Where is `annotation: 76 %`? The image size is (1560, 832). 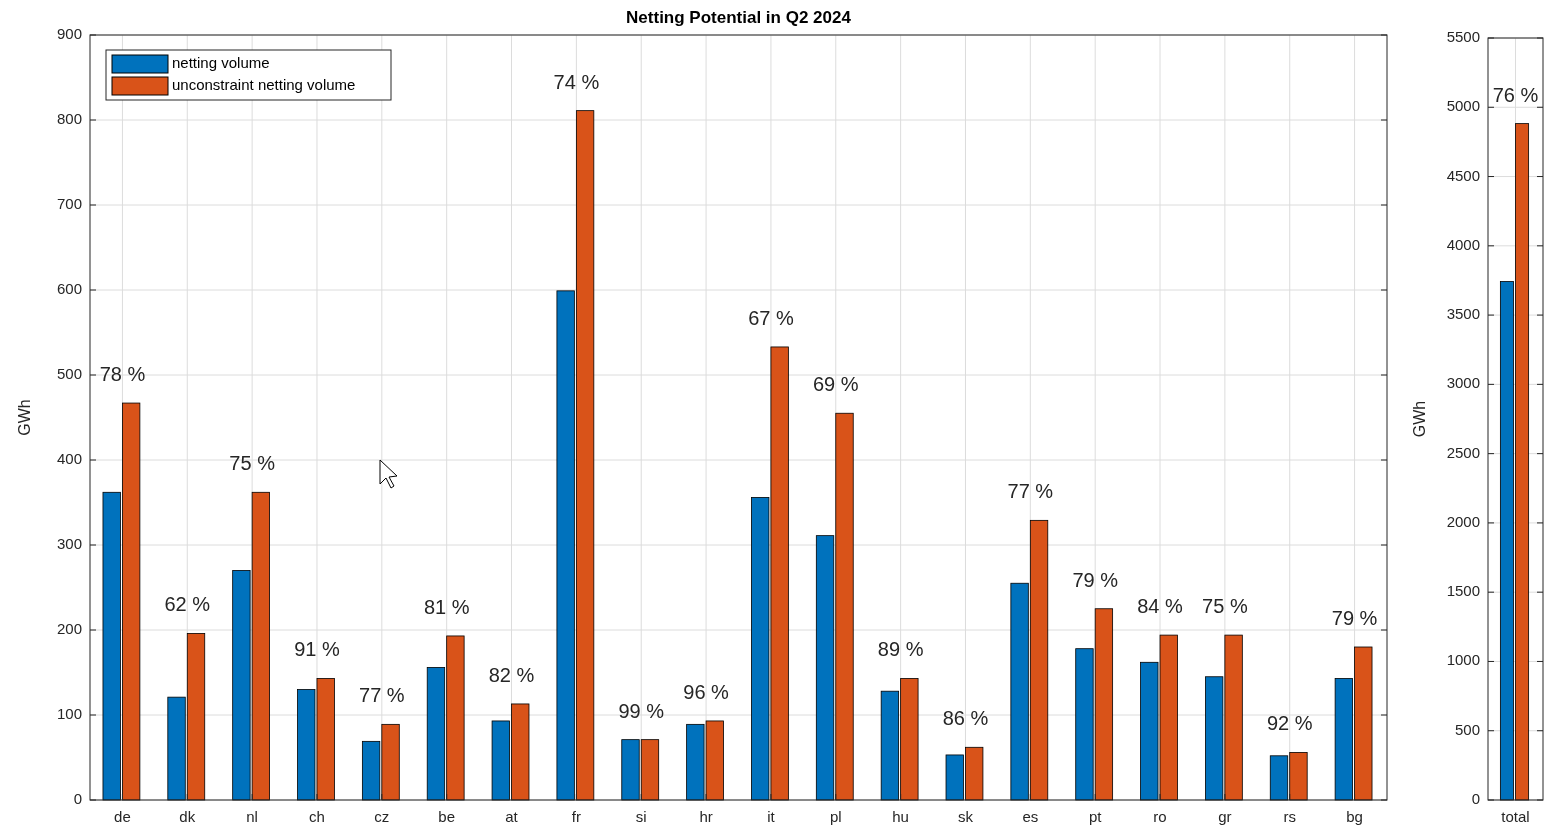 annotation: 76 % is located at coordinates (1515, 94).